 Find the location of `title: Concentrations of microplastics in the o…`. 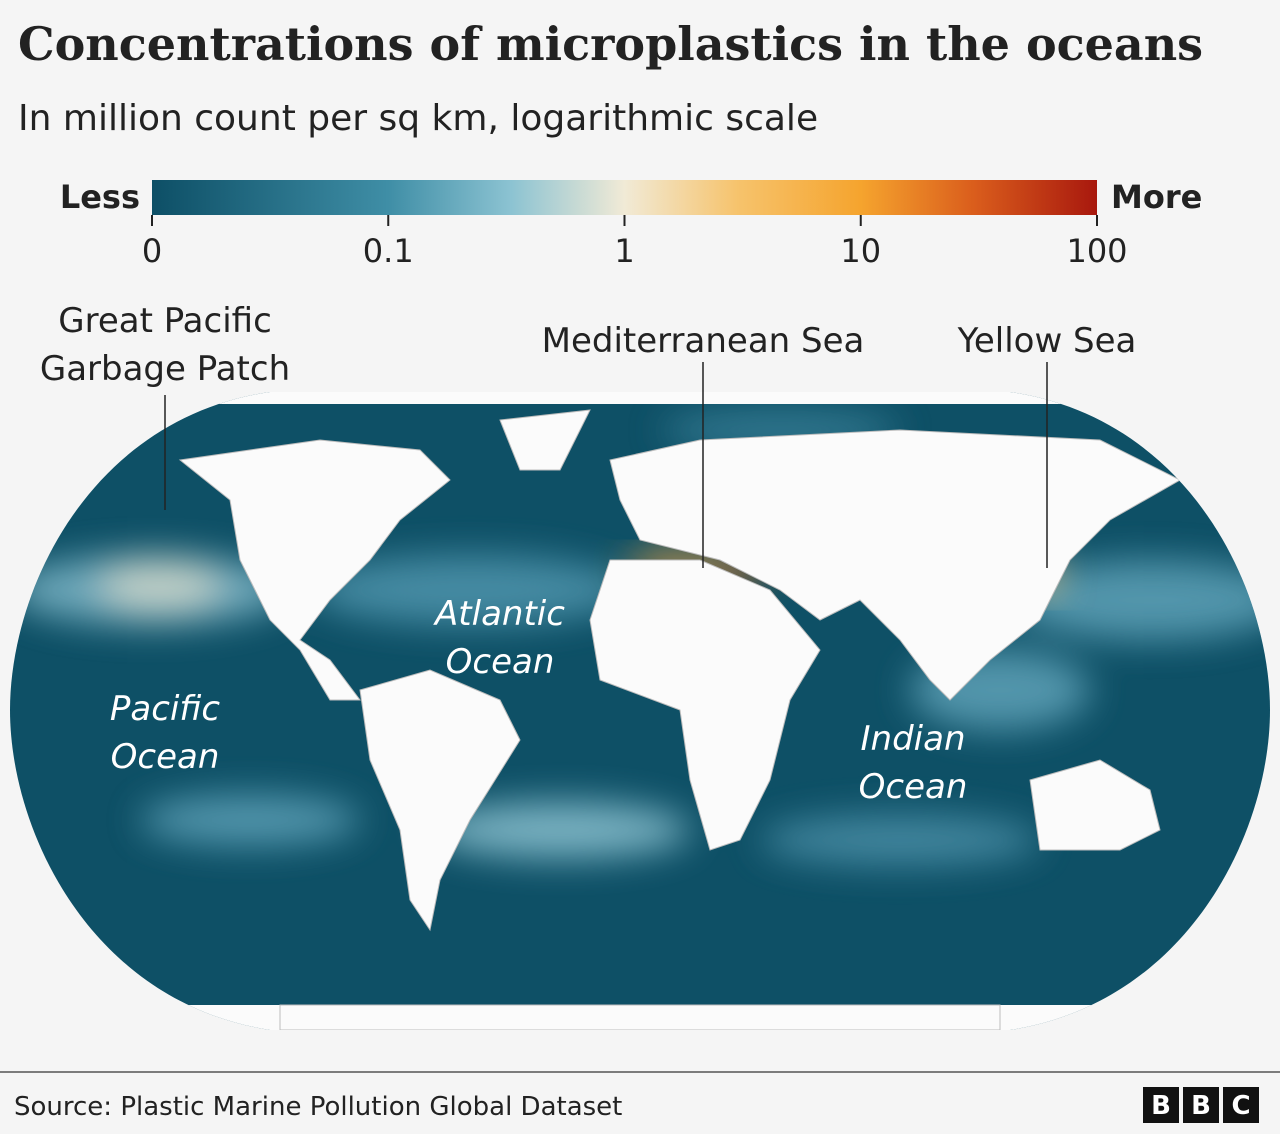

title: Concentrations of microplastics in the o… is located at coordinates (610, 44).